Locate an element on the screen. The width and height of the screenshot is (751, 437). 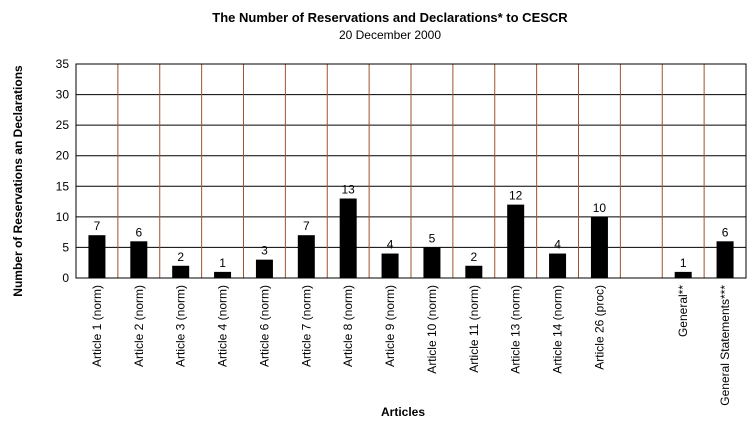
x-tick-label: Article 14 (norm) is located at coordinates (558, 329).